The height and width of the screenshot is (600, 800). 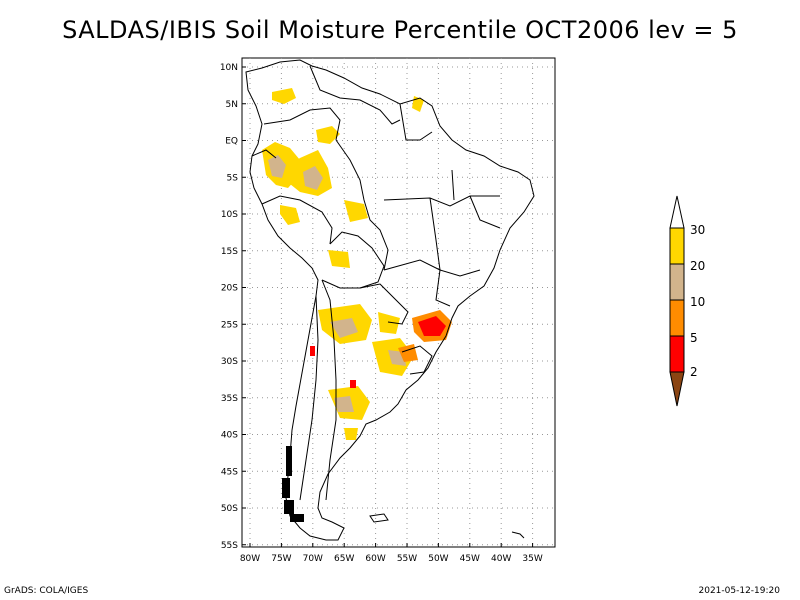 I want to click on colorbar-label-20: 20, so click(x=697, y=266).